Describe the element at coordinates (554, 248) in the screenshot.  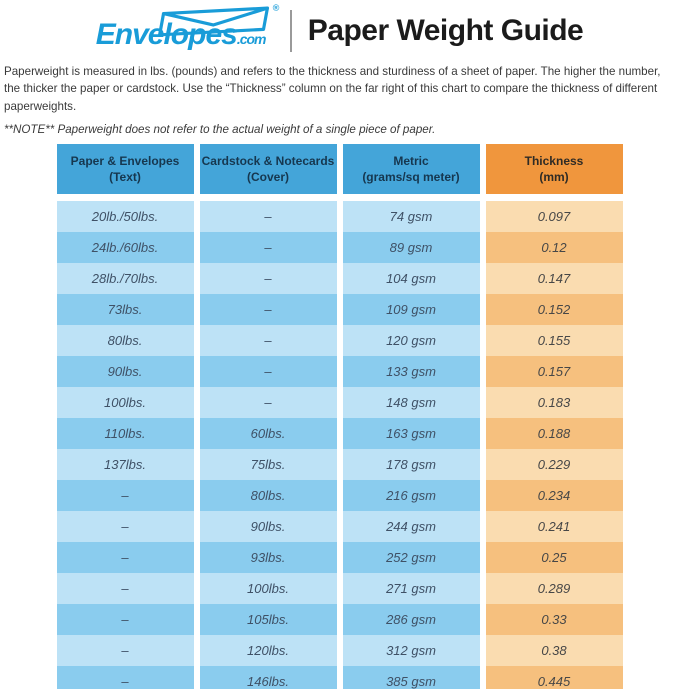
I see `table-cell: 0.12` at that location.